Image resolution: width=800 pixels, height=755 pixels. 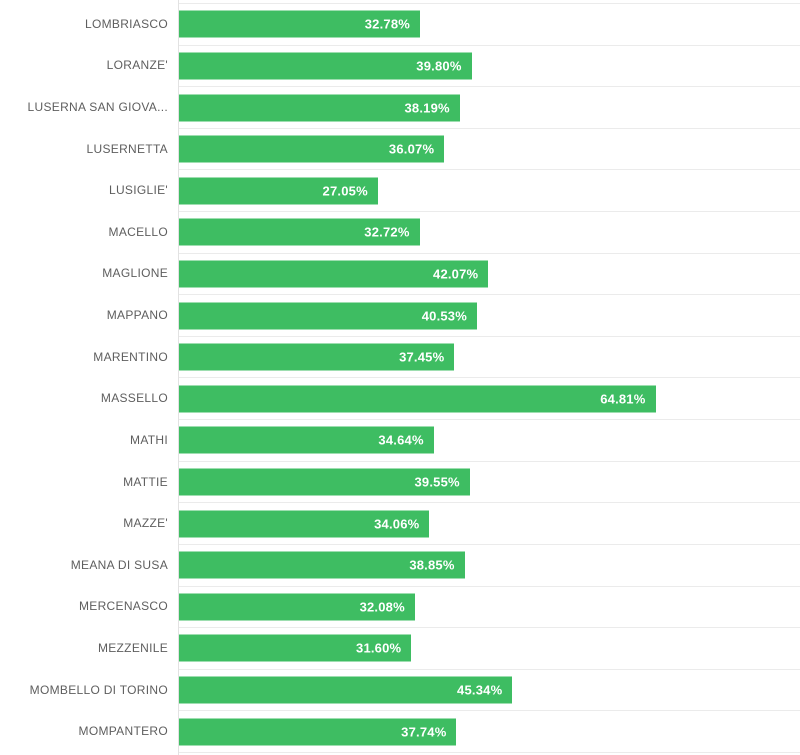 What do you see at coordinates (439, 66) in the screenshot?
I see `value-label: 39.80%` at bounding box center [439, 66].